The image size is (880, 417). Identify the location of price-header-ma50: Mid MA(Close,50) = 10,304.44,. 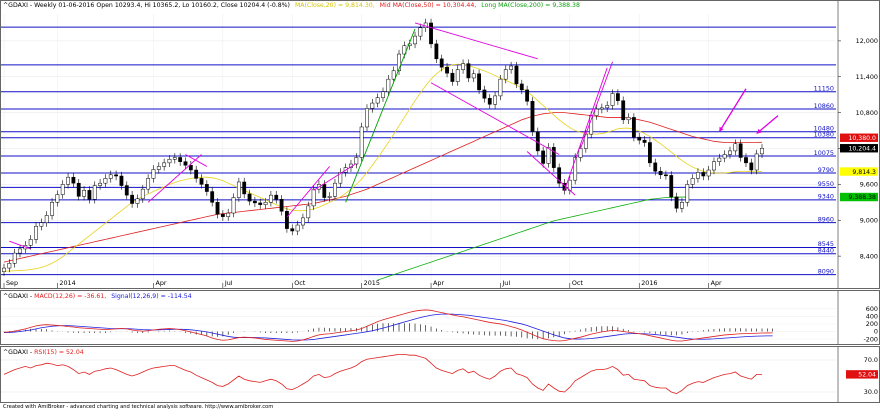
(428, 5).